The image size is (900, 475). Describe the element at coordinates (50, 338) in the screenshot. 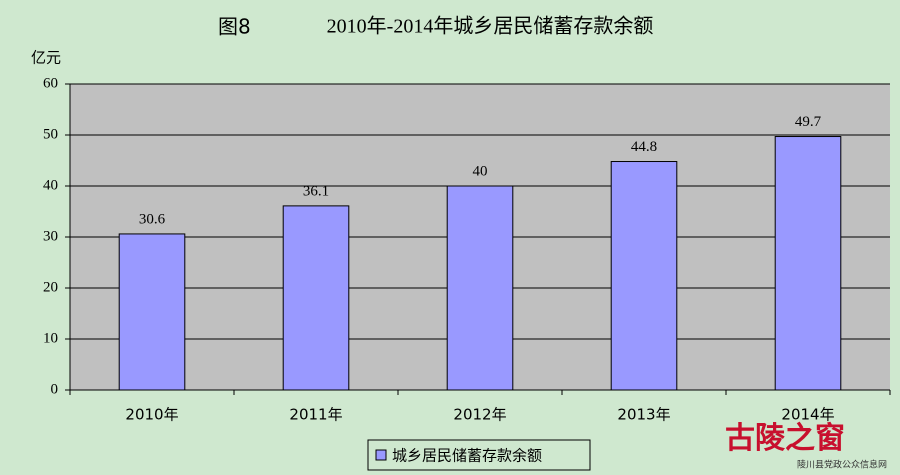

I see `y-tick-label: 10` at that location.